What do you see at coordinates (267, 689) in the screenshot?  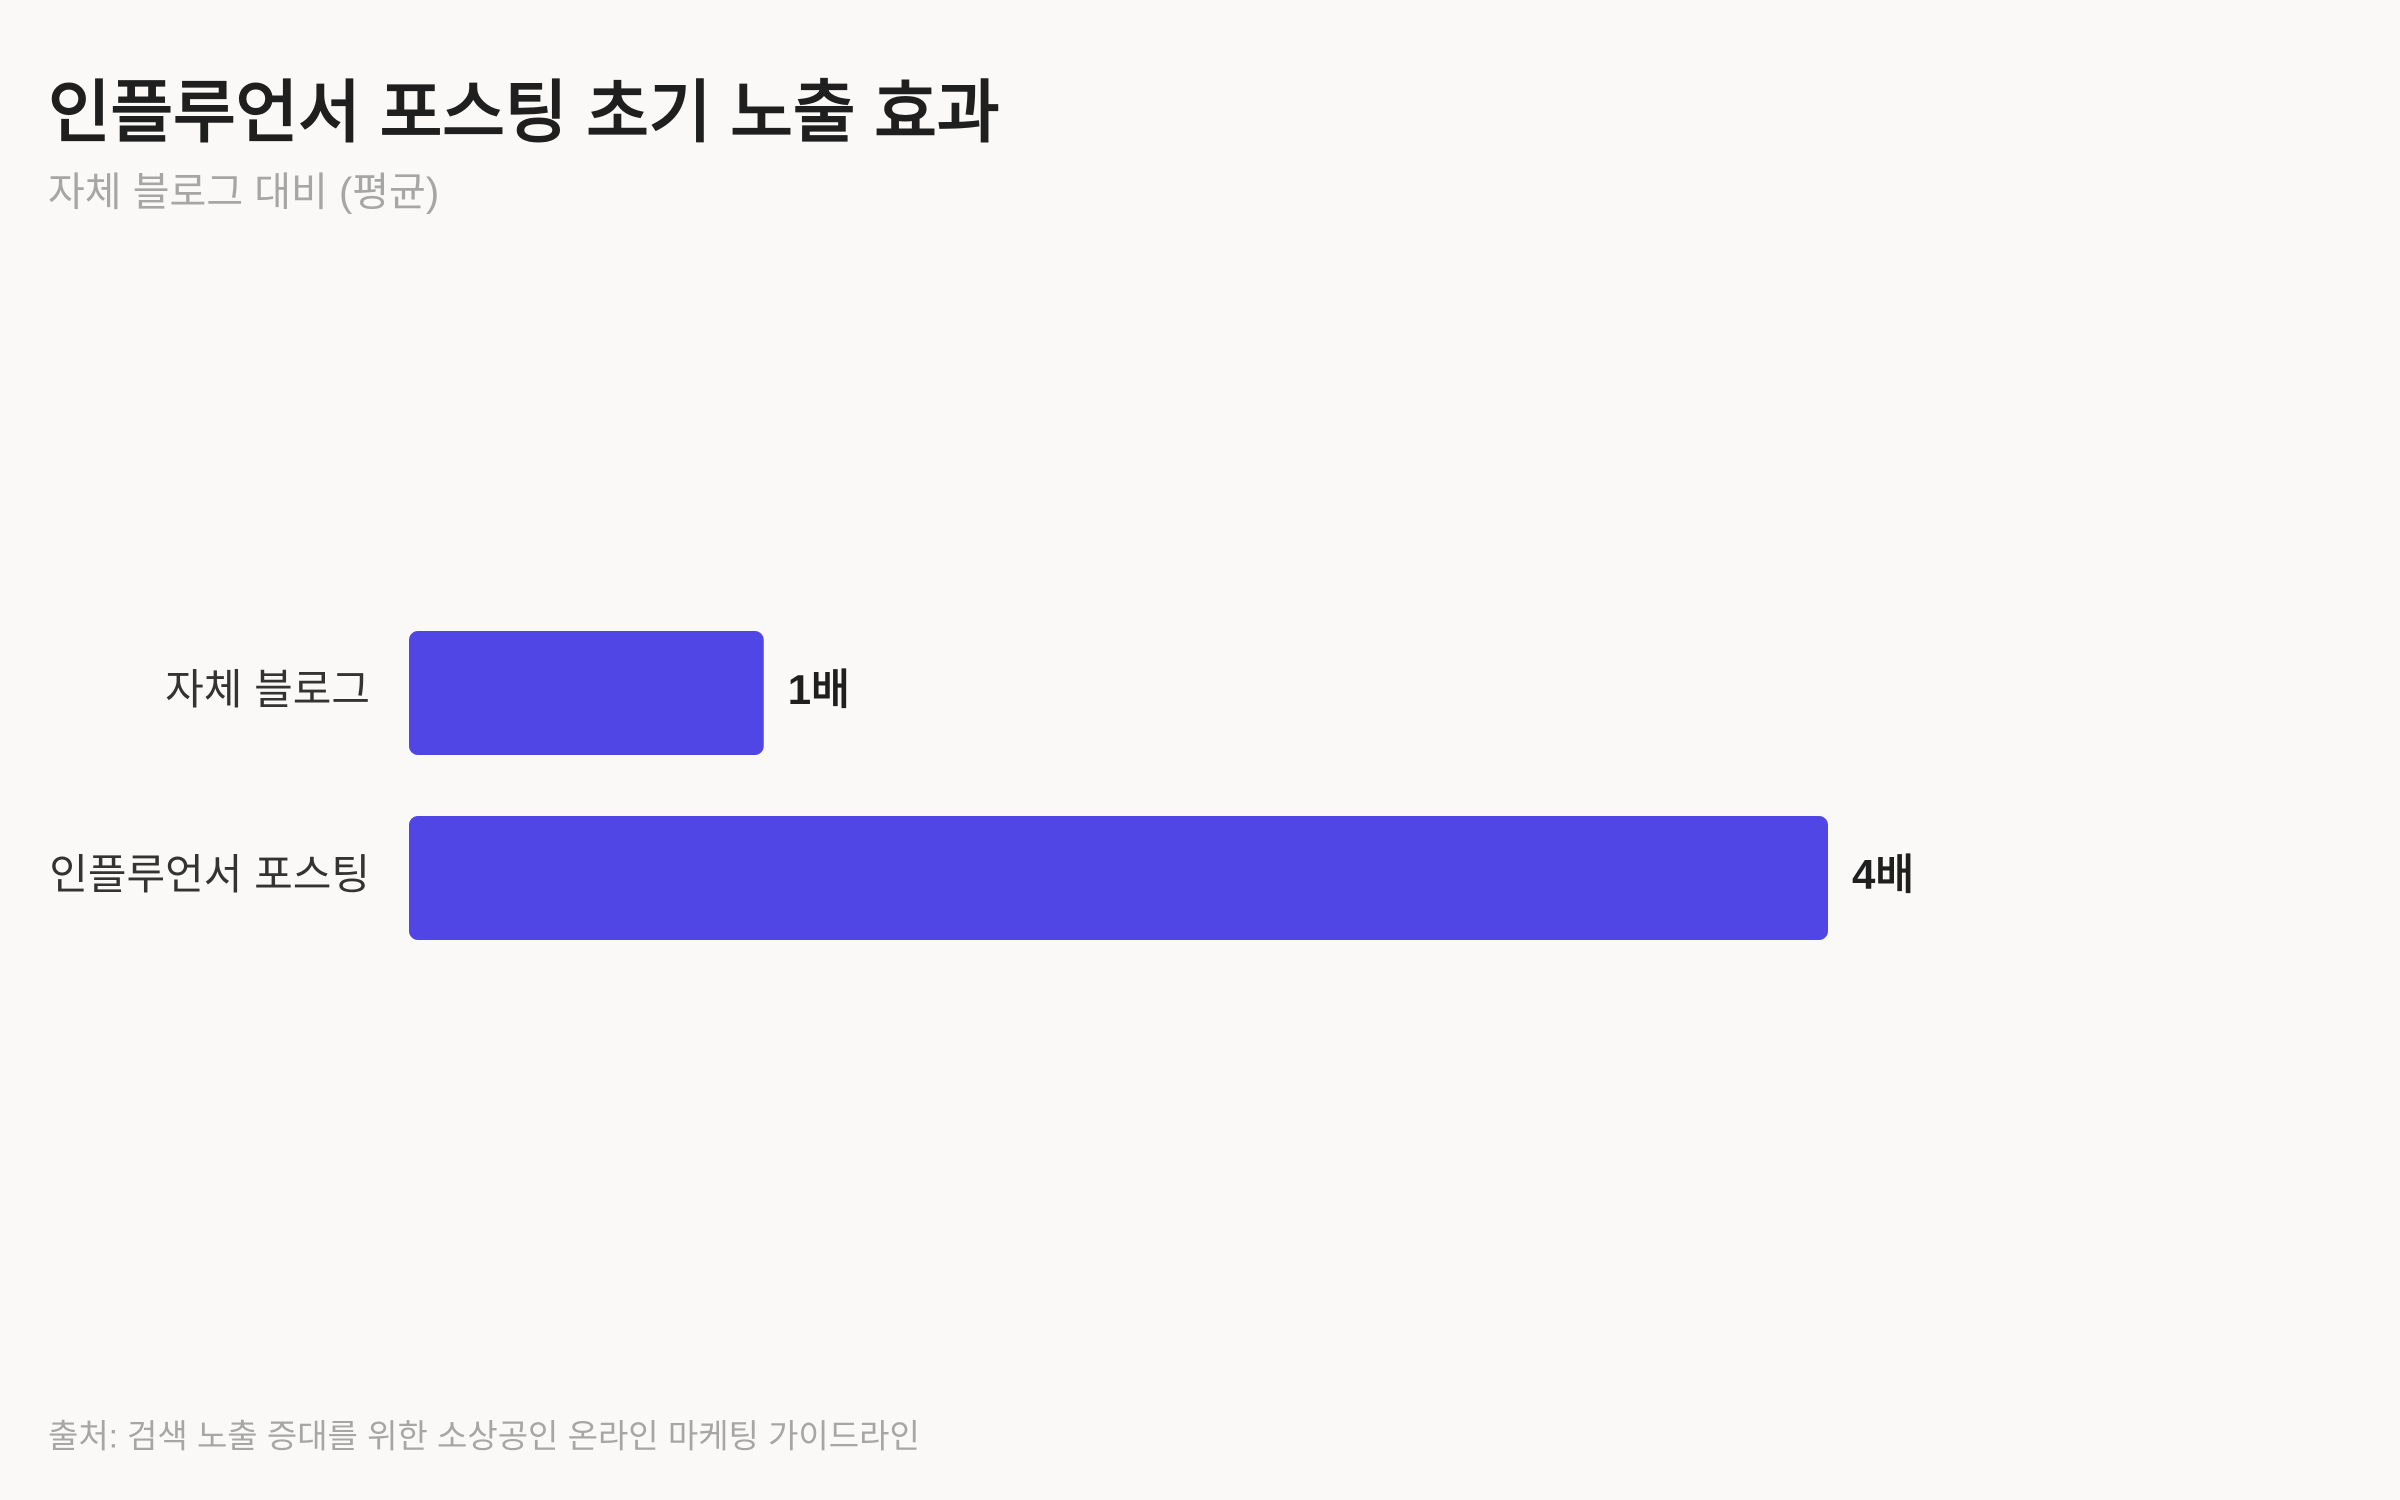 I see `category-label: 자체 블로그` at bounding box center [267, 689].